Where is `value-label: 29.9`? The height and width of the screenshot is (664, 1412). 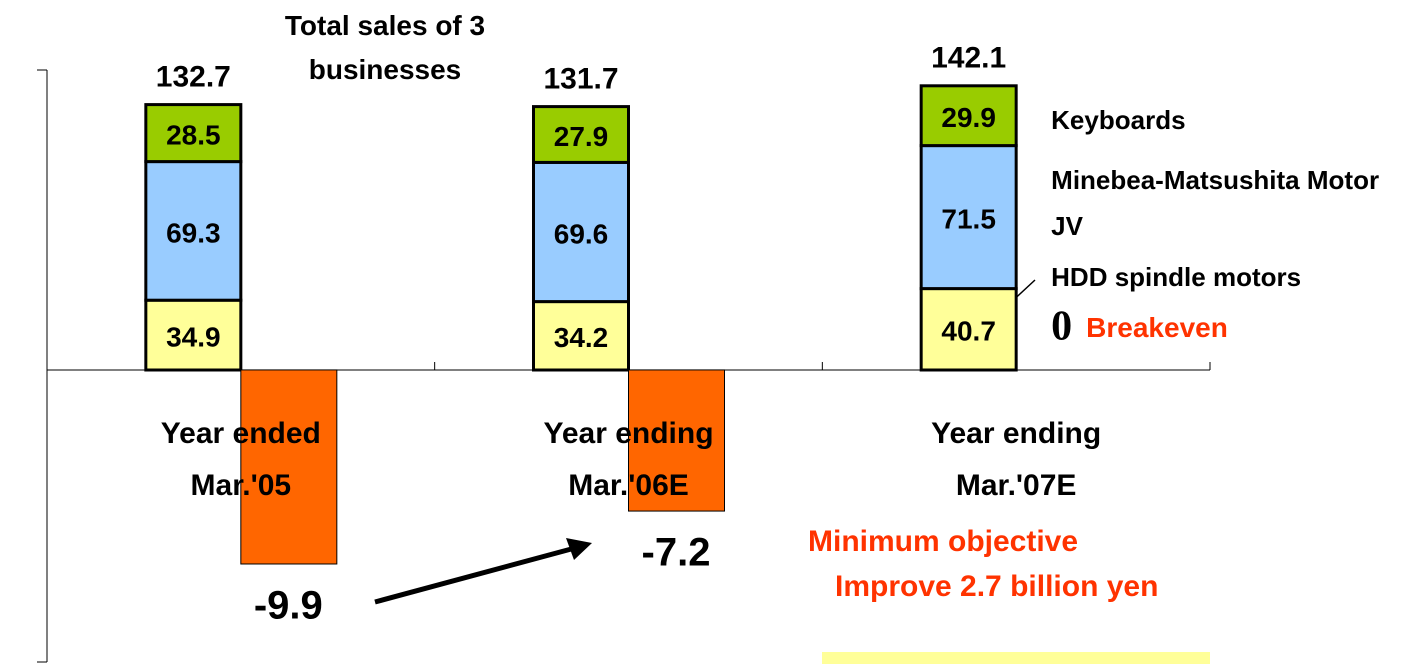
value-label: 29.9 is located at coordinates (968, 117).